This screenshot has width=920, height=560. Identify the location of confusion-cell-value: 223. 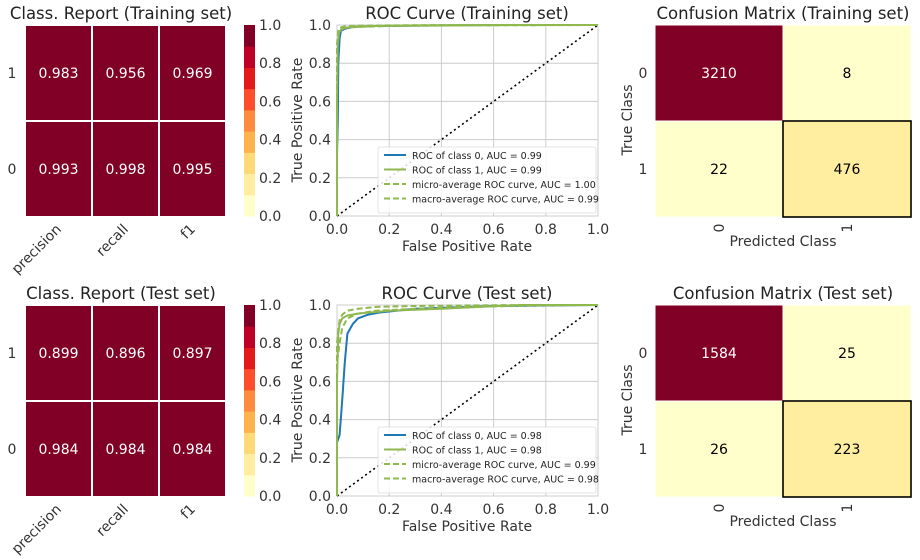
(847, 450).